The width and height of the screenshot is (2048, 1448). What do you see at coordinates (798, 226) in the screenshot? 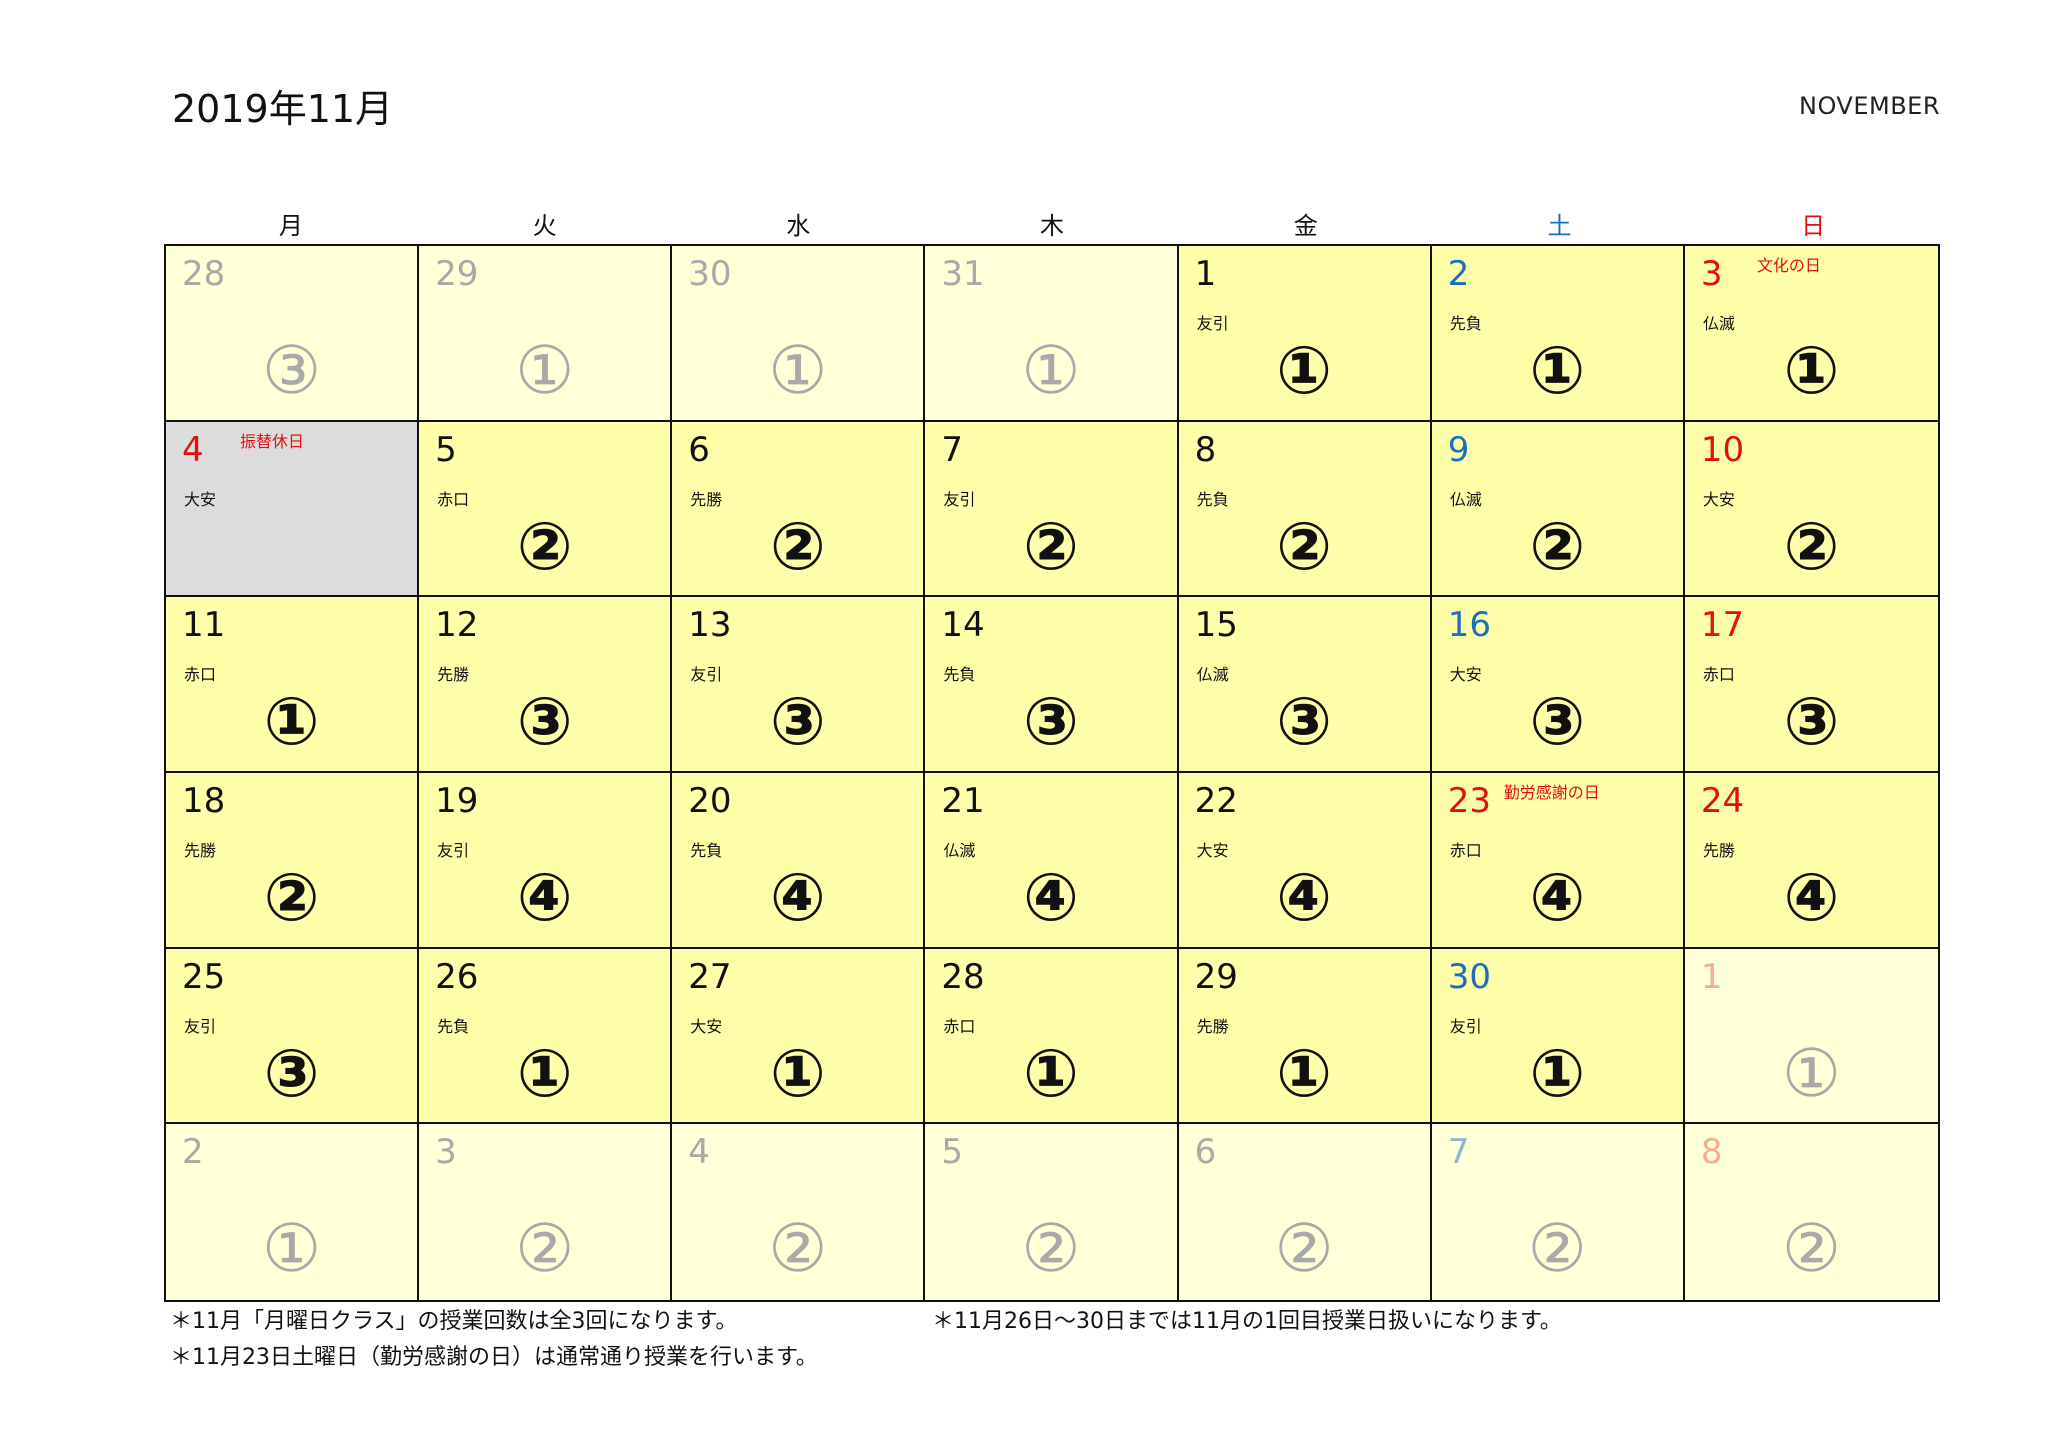
I see `weekday-wed: 水` at bounding box center [798, 226].